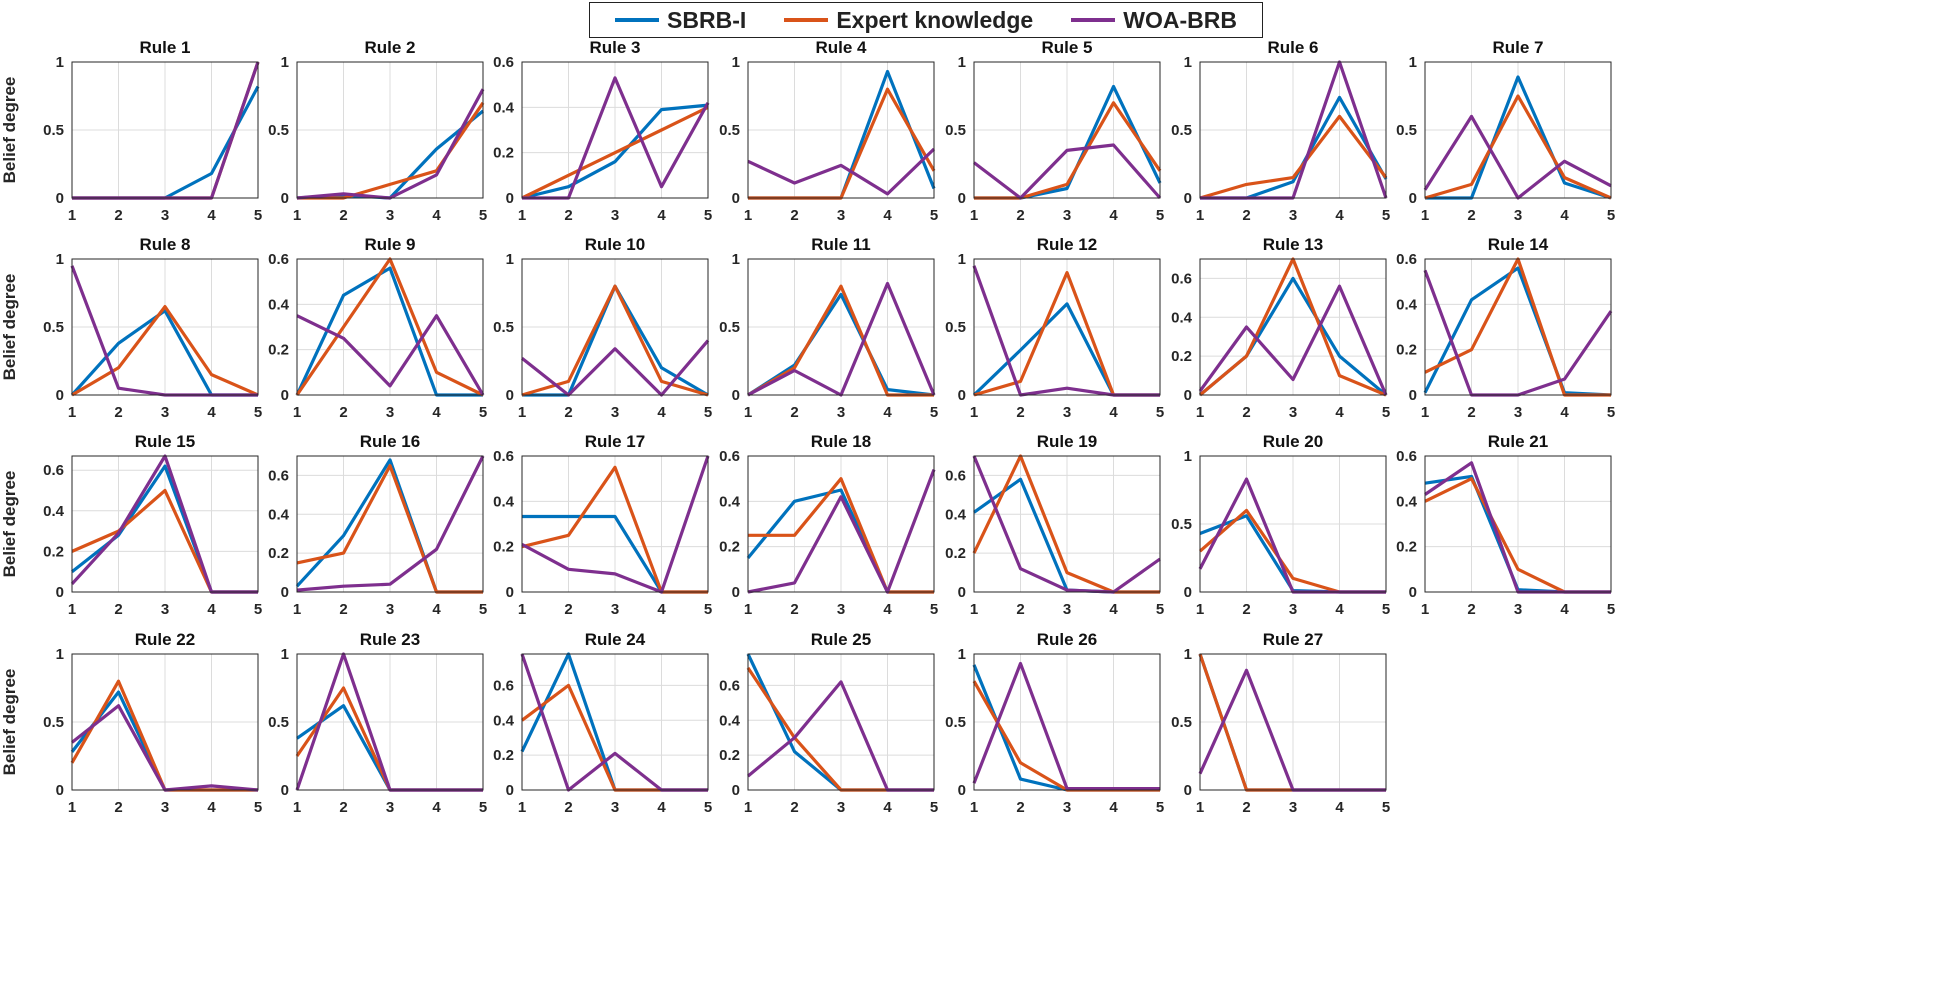 Image resolution: width=1935 pixels, height=1001 pixels. Describe the element at coordinates (707, 19) in the screenshot. I see `legend-label: SBRB-I` at that location.